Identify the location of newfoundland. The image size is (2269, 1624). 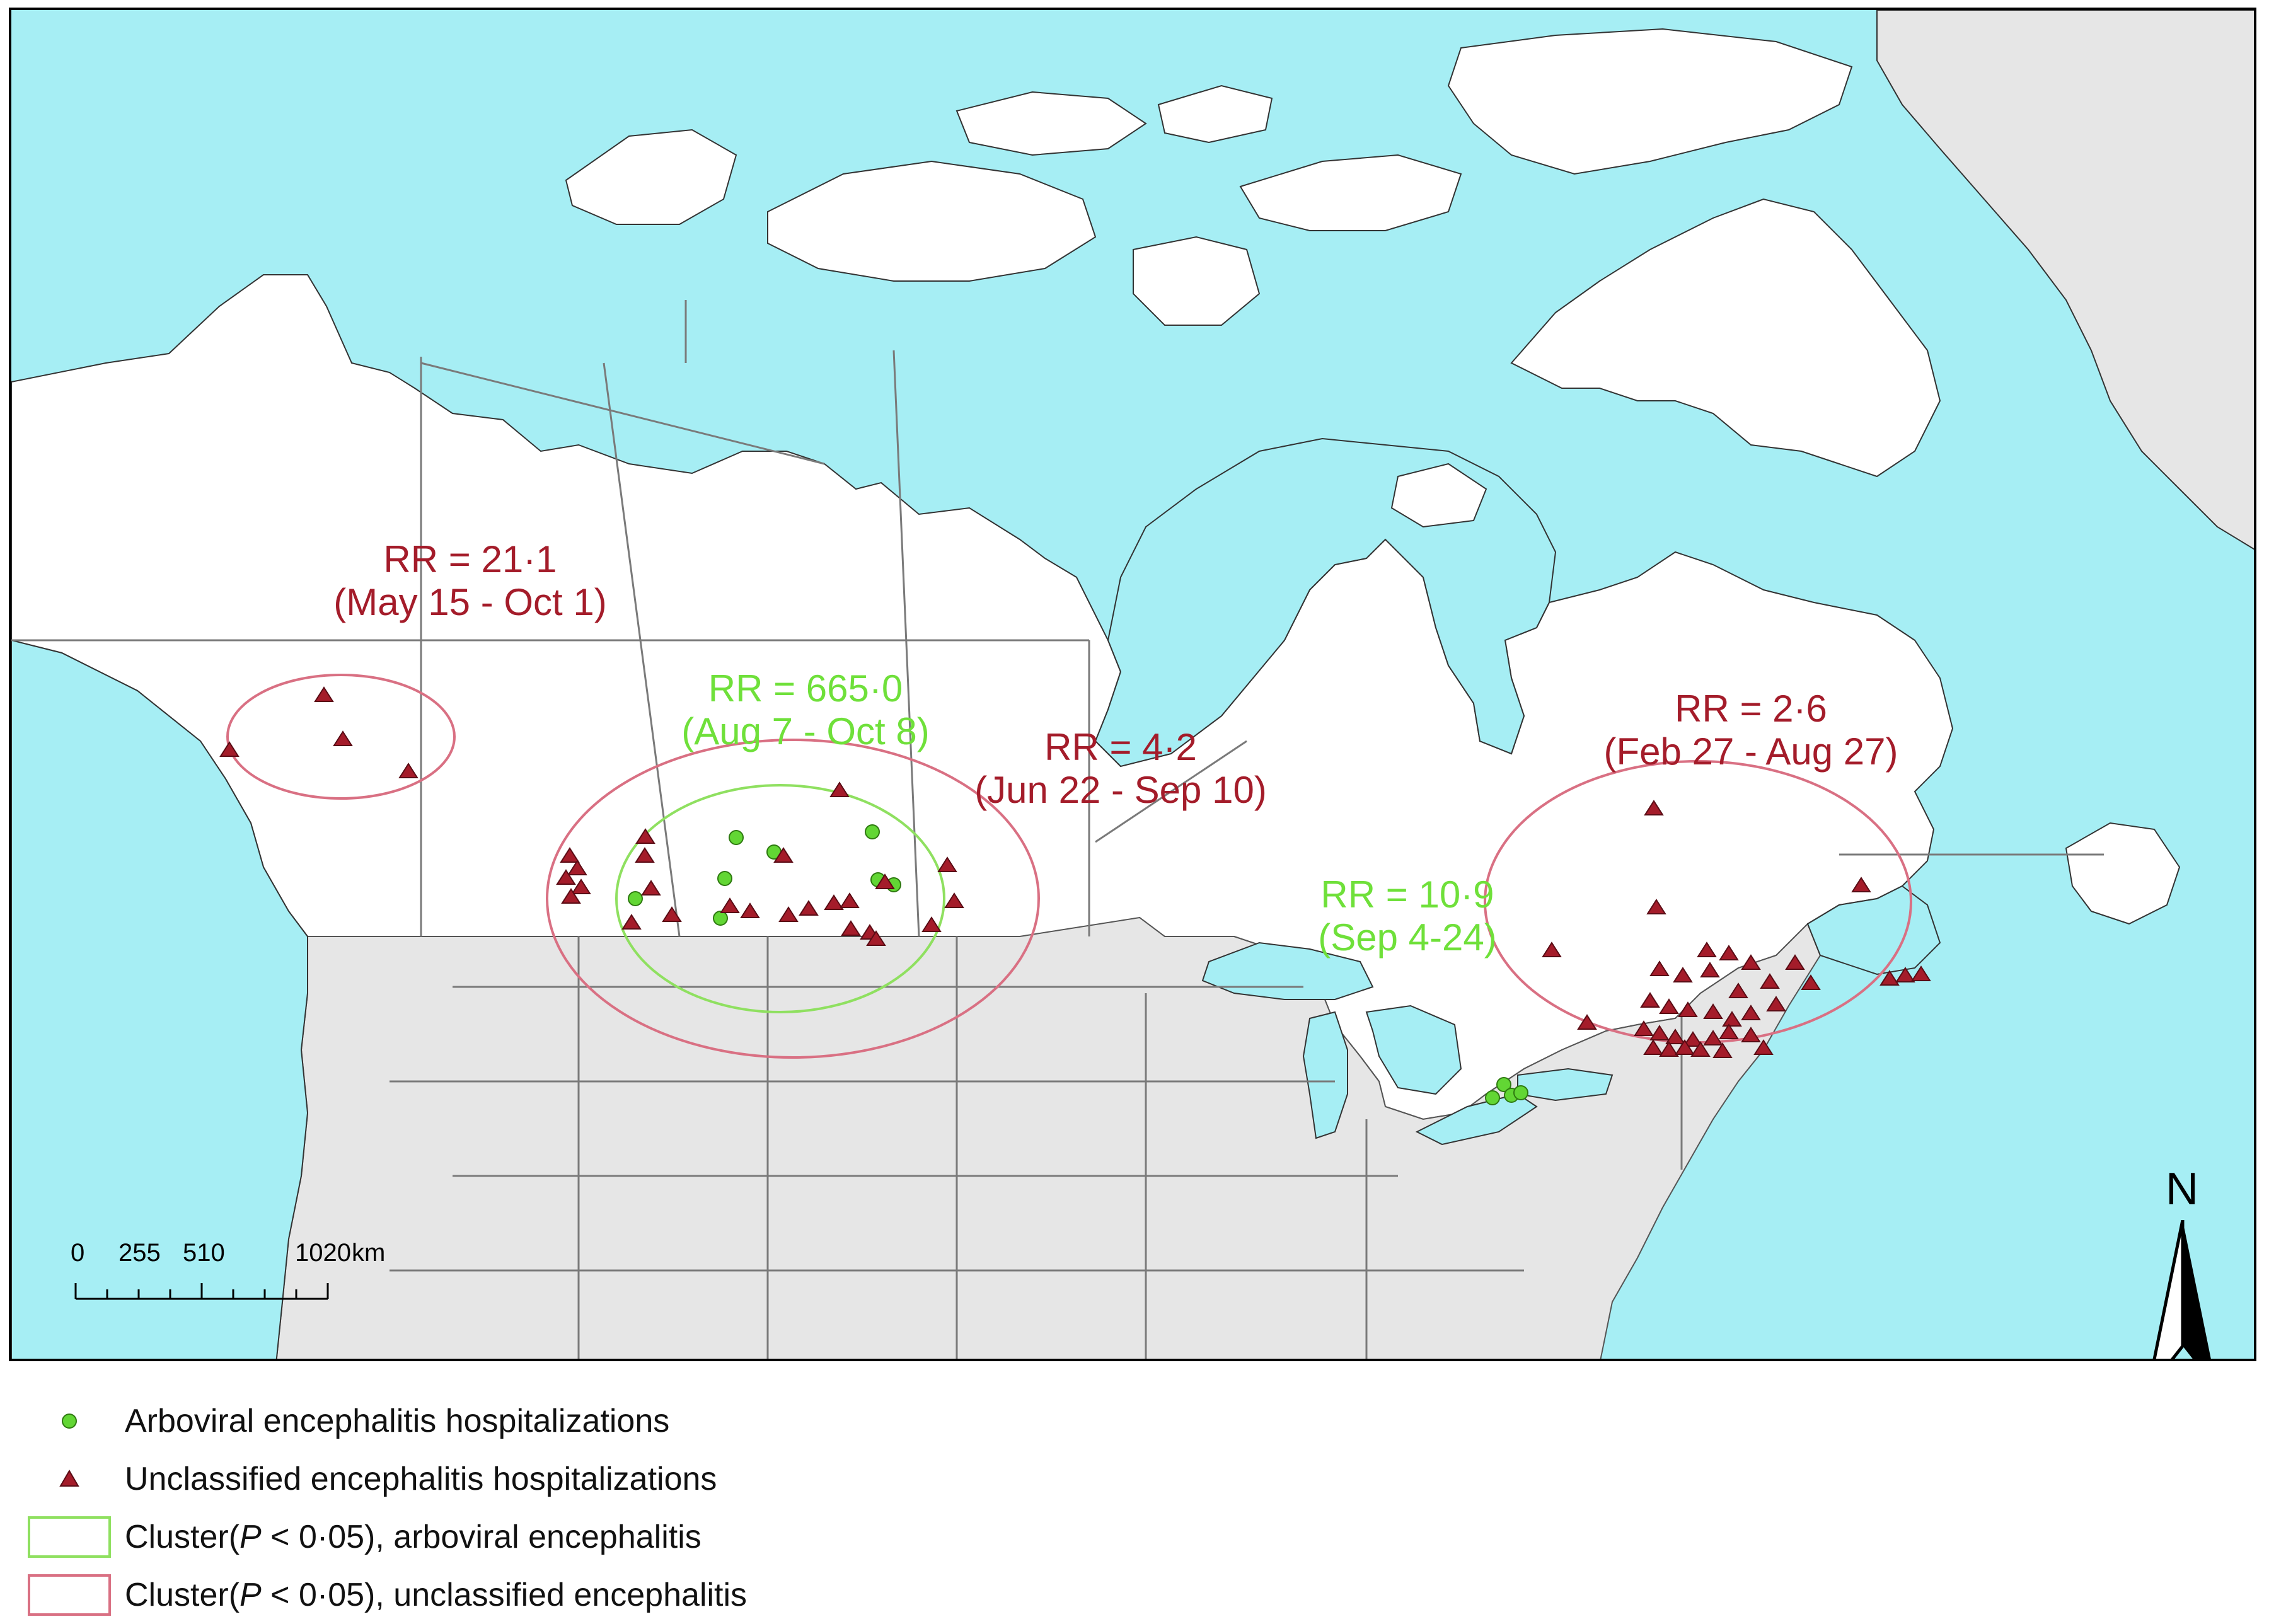
(2123, 873).